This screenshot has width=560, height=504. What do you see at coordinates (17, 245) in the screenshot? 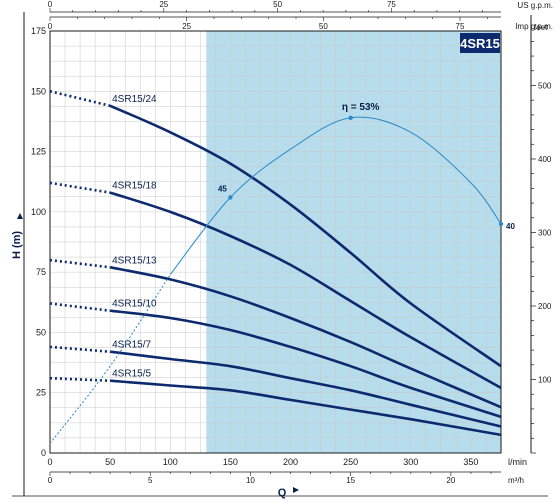
I see `y-axis-title: H (m)` at bounding box center [17, 245].